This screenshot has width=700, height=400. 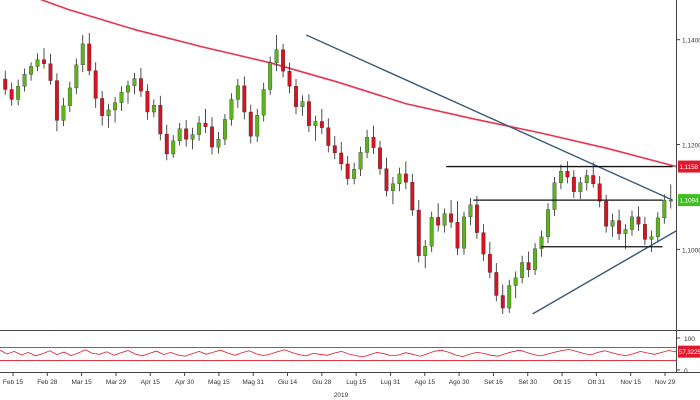 What do you see at coordinates (562, 382) in the screenshot?
I see `x-tick-label: Ott 15` at bounding box center [562, 382].